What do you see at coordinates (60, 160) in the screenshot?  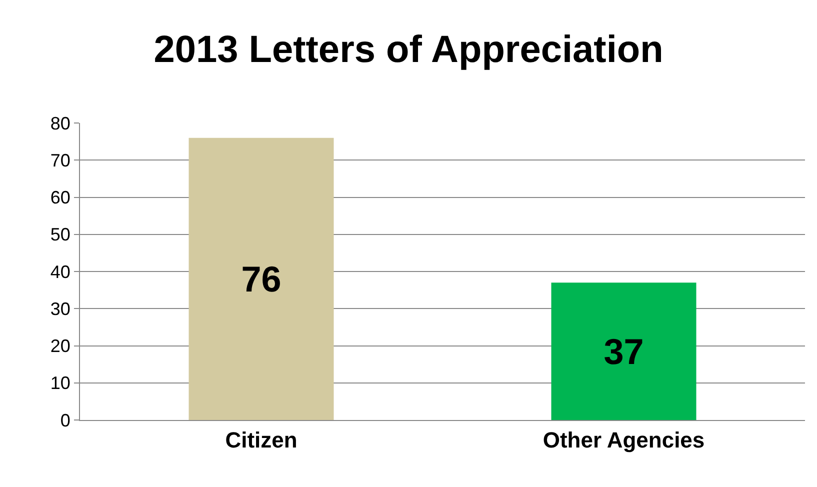 I see `y-tick-label: 70` at bounding box center [60, 160].